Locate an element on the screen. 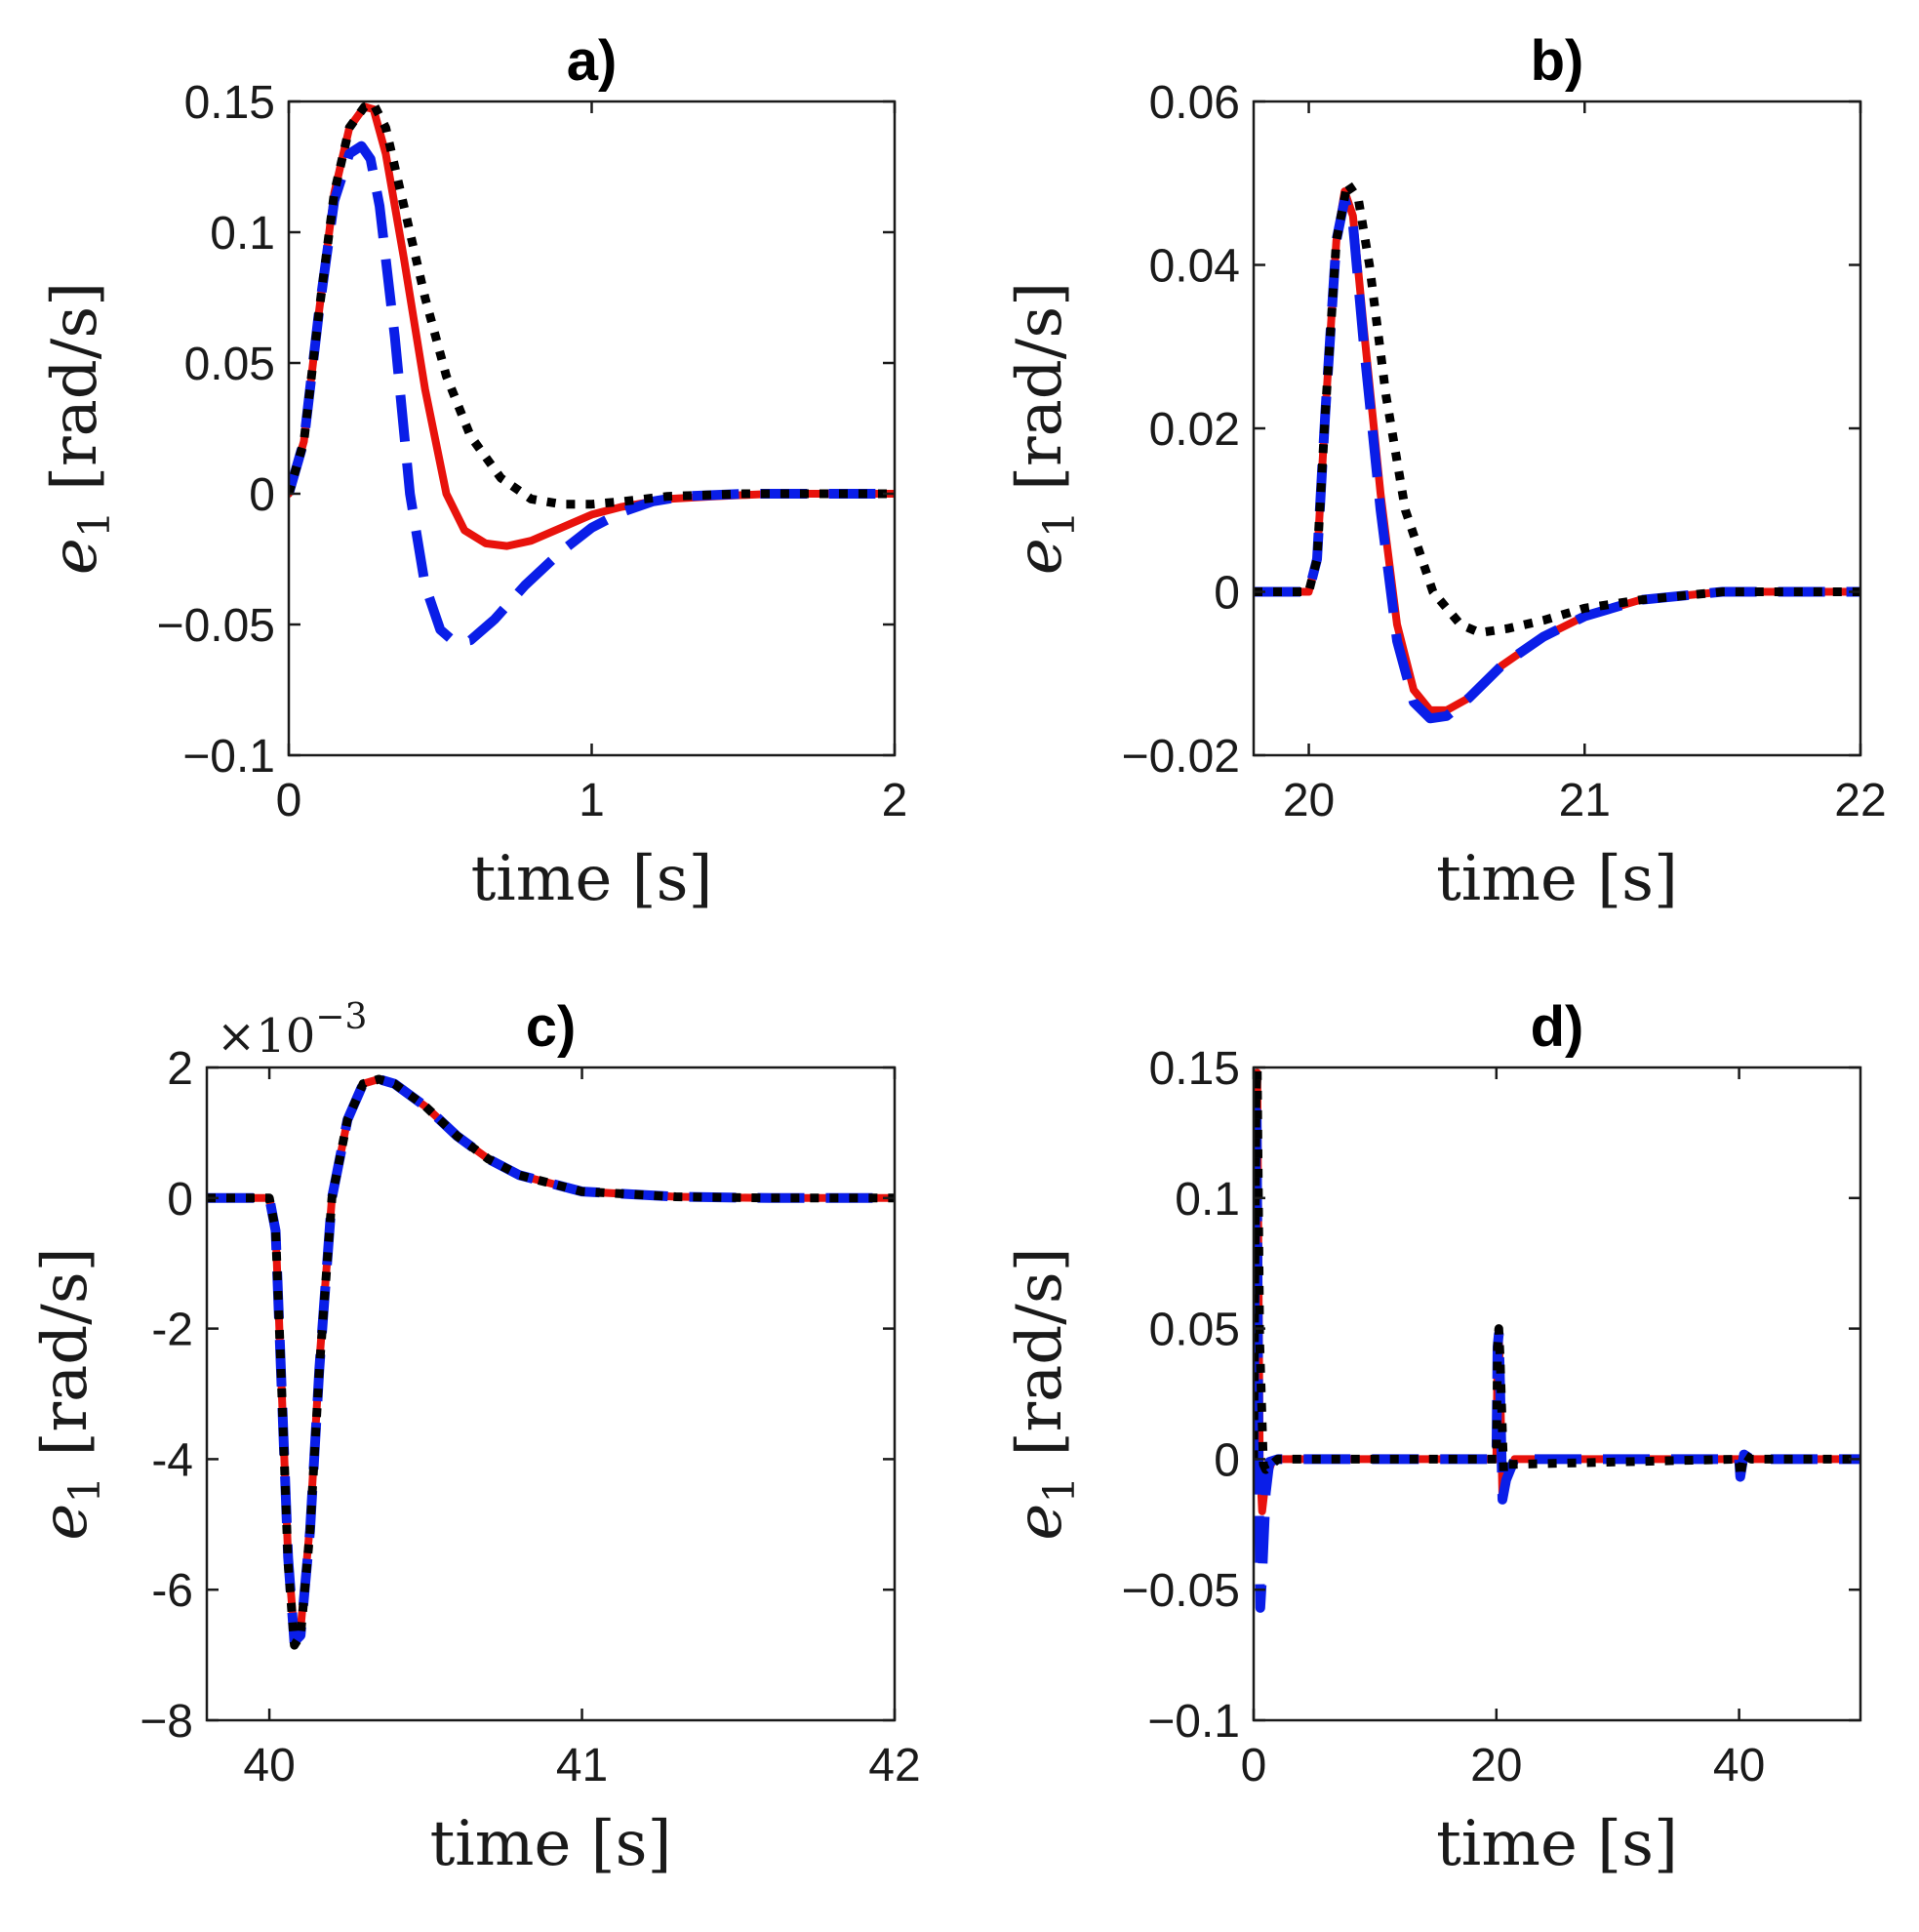 The image size is (1919, 1932). x-tick-label: 21 is located at coordinates (1585, 800).